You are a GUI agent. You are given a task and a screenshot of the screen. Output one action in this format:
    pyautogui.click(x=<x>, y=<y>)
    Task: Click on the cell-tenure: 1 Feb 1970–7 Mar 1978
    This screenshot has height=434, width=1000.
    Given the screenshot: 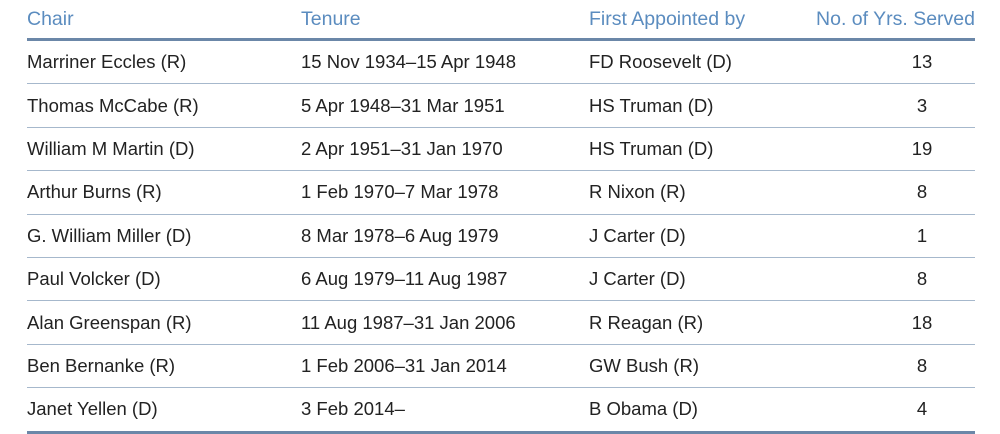 What is the action you would take?
    pyautogui.click(x=445, y=192)
    